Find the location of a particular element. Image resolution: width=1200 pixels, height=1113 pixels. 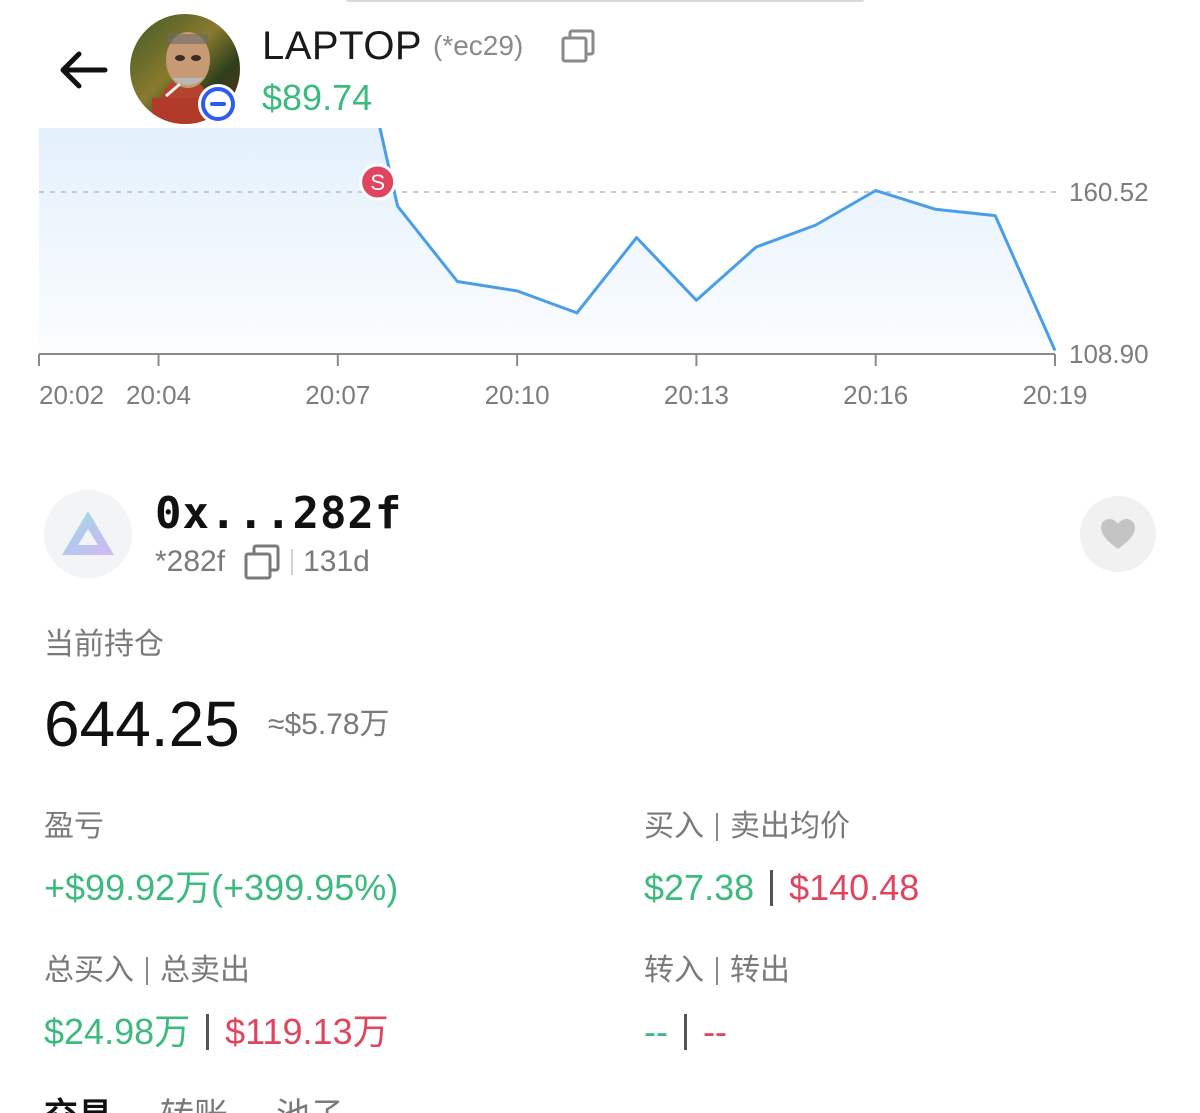

sell-marker-label: S is located at coordinates (377, 182).